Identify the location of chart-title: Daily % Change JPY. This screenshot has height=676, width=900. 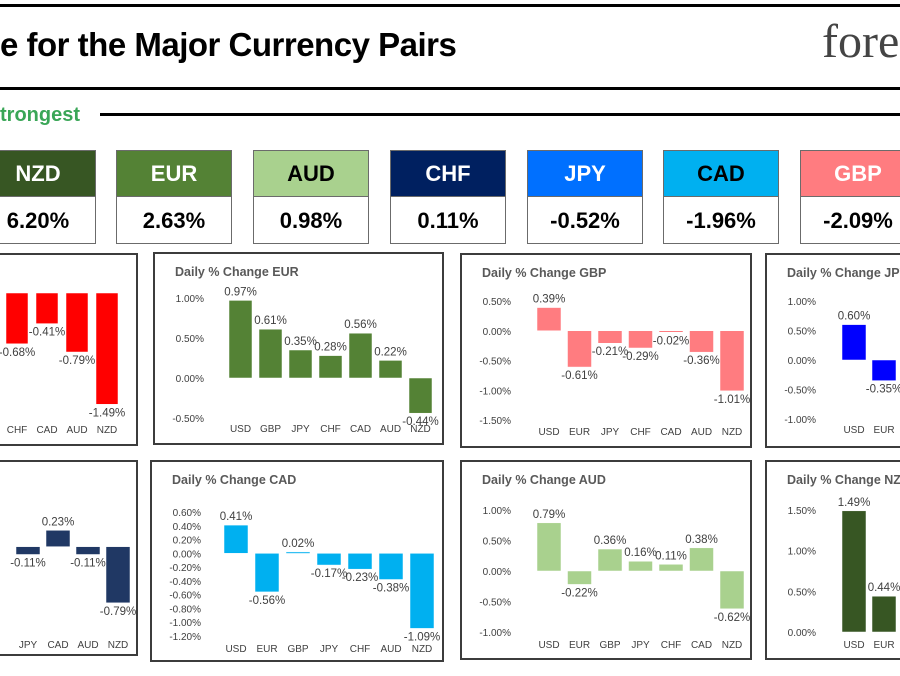
(843, 273).